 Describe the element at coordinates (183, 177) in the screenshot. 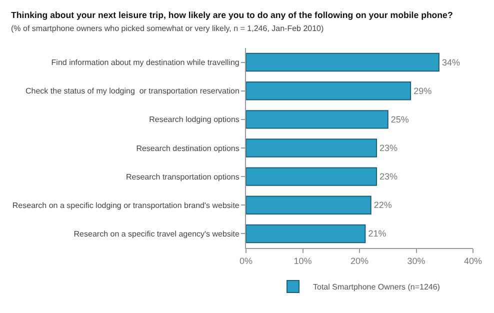

I see `y-tick-label: Research transportation options` at that location.